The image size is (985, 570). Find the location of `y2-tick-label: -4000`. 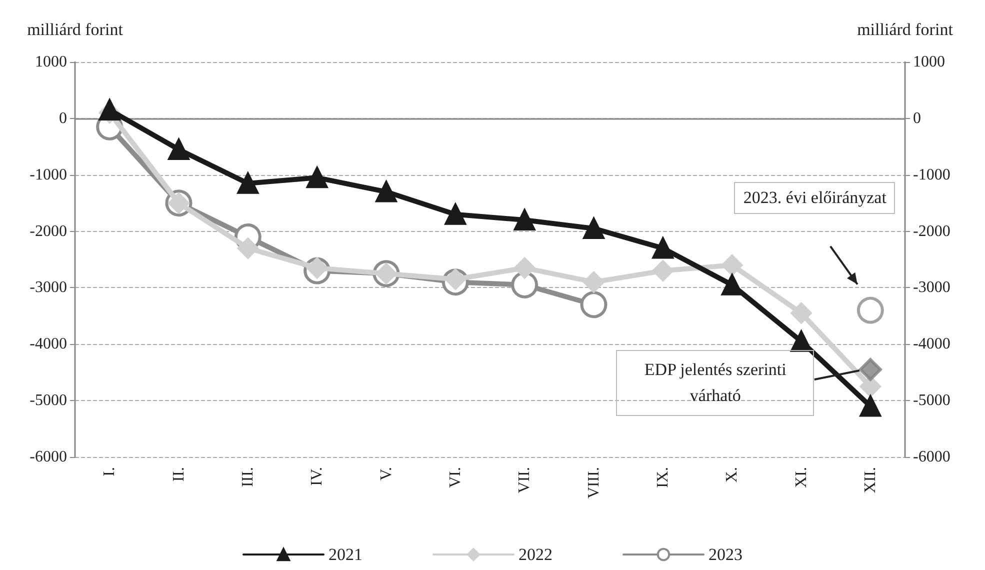

y2-tick-label: -4000 is located at coordinates (931, 344).